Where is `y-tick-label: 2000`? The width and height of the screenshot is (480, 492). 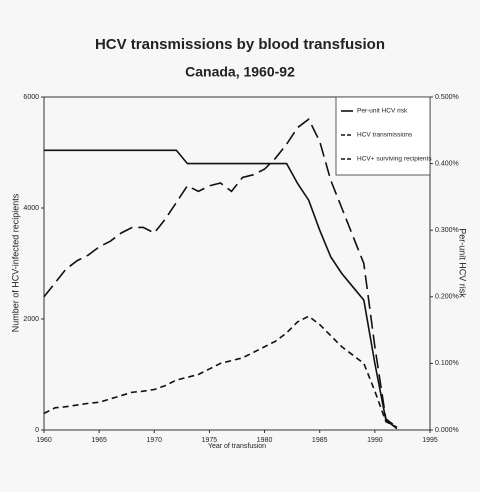
y-tick-label: 2000 is located at coordinates (31, 319).